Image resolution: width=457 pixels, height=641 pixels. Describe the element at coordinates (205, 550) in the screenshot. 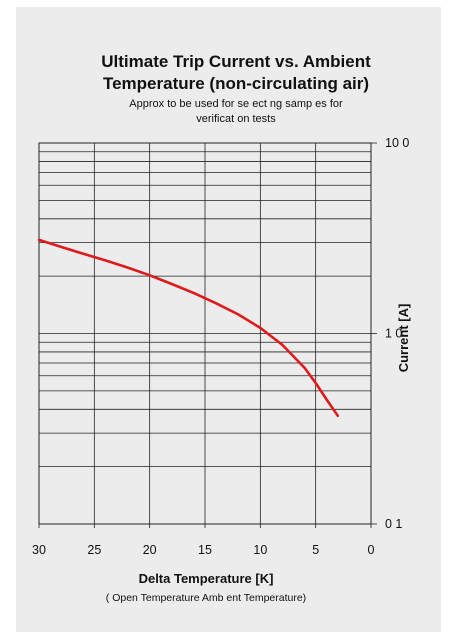

I see `x-tick-label: 15` at that location.